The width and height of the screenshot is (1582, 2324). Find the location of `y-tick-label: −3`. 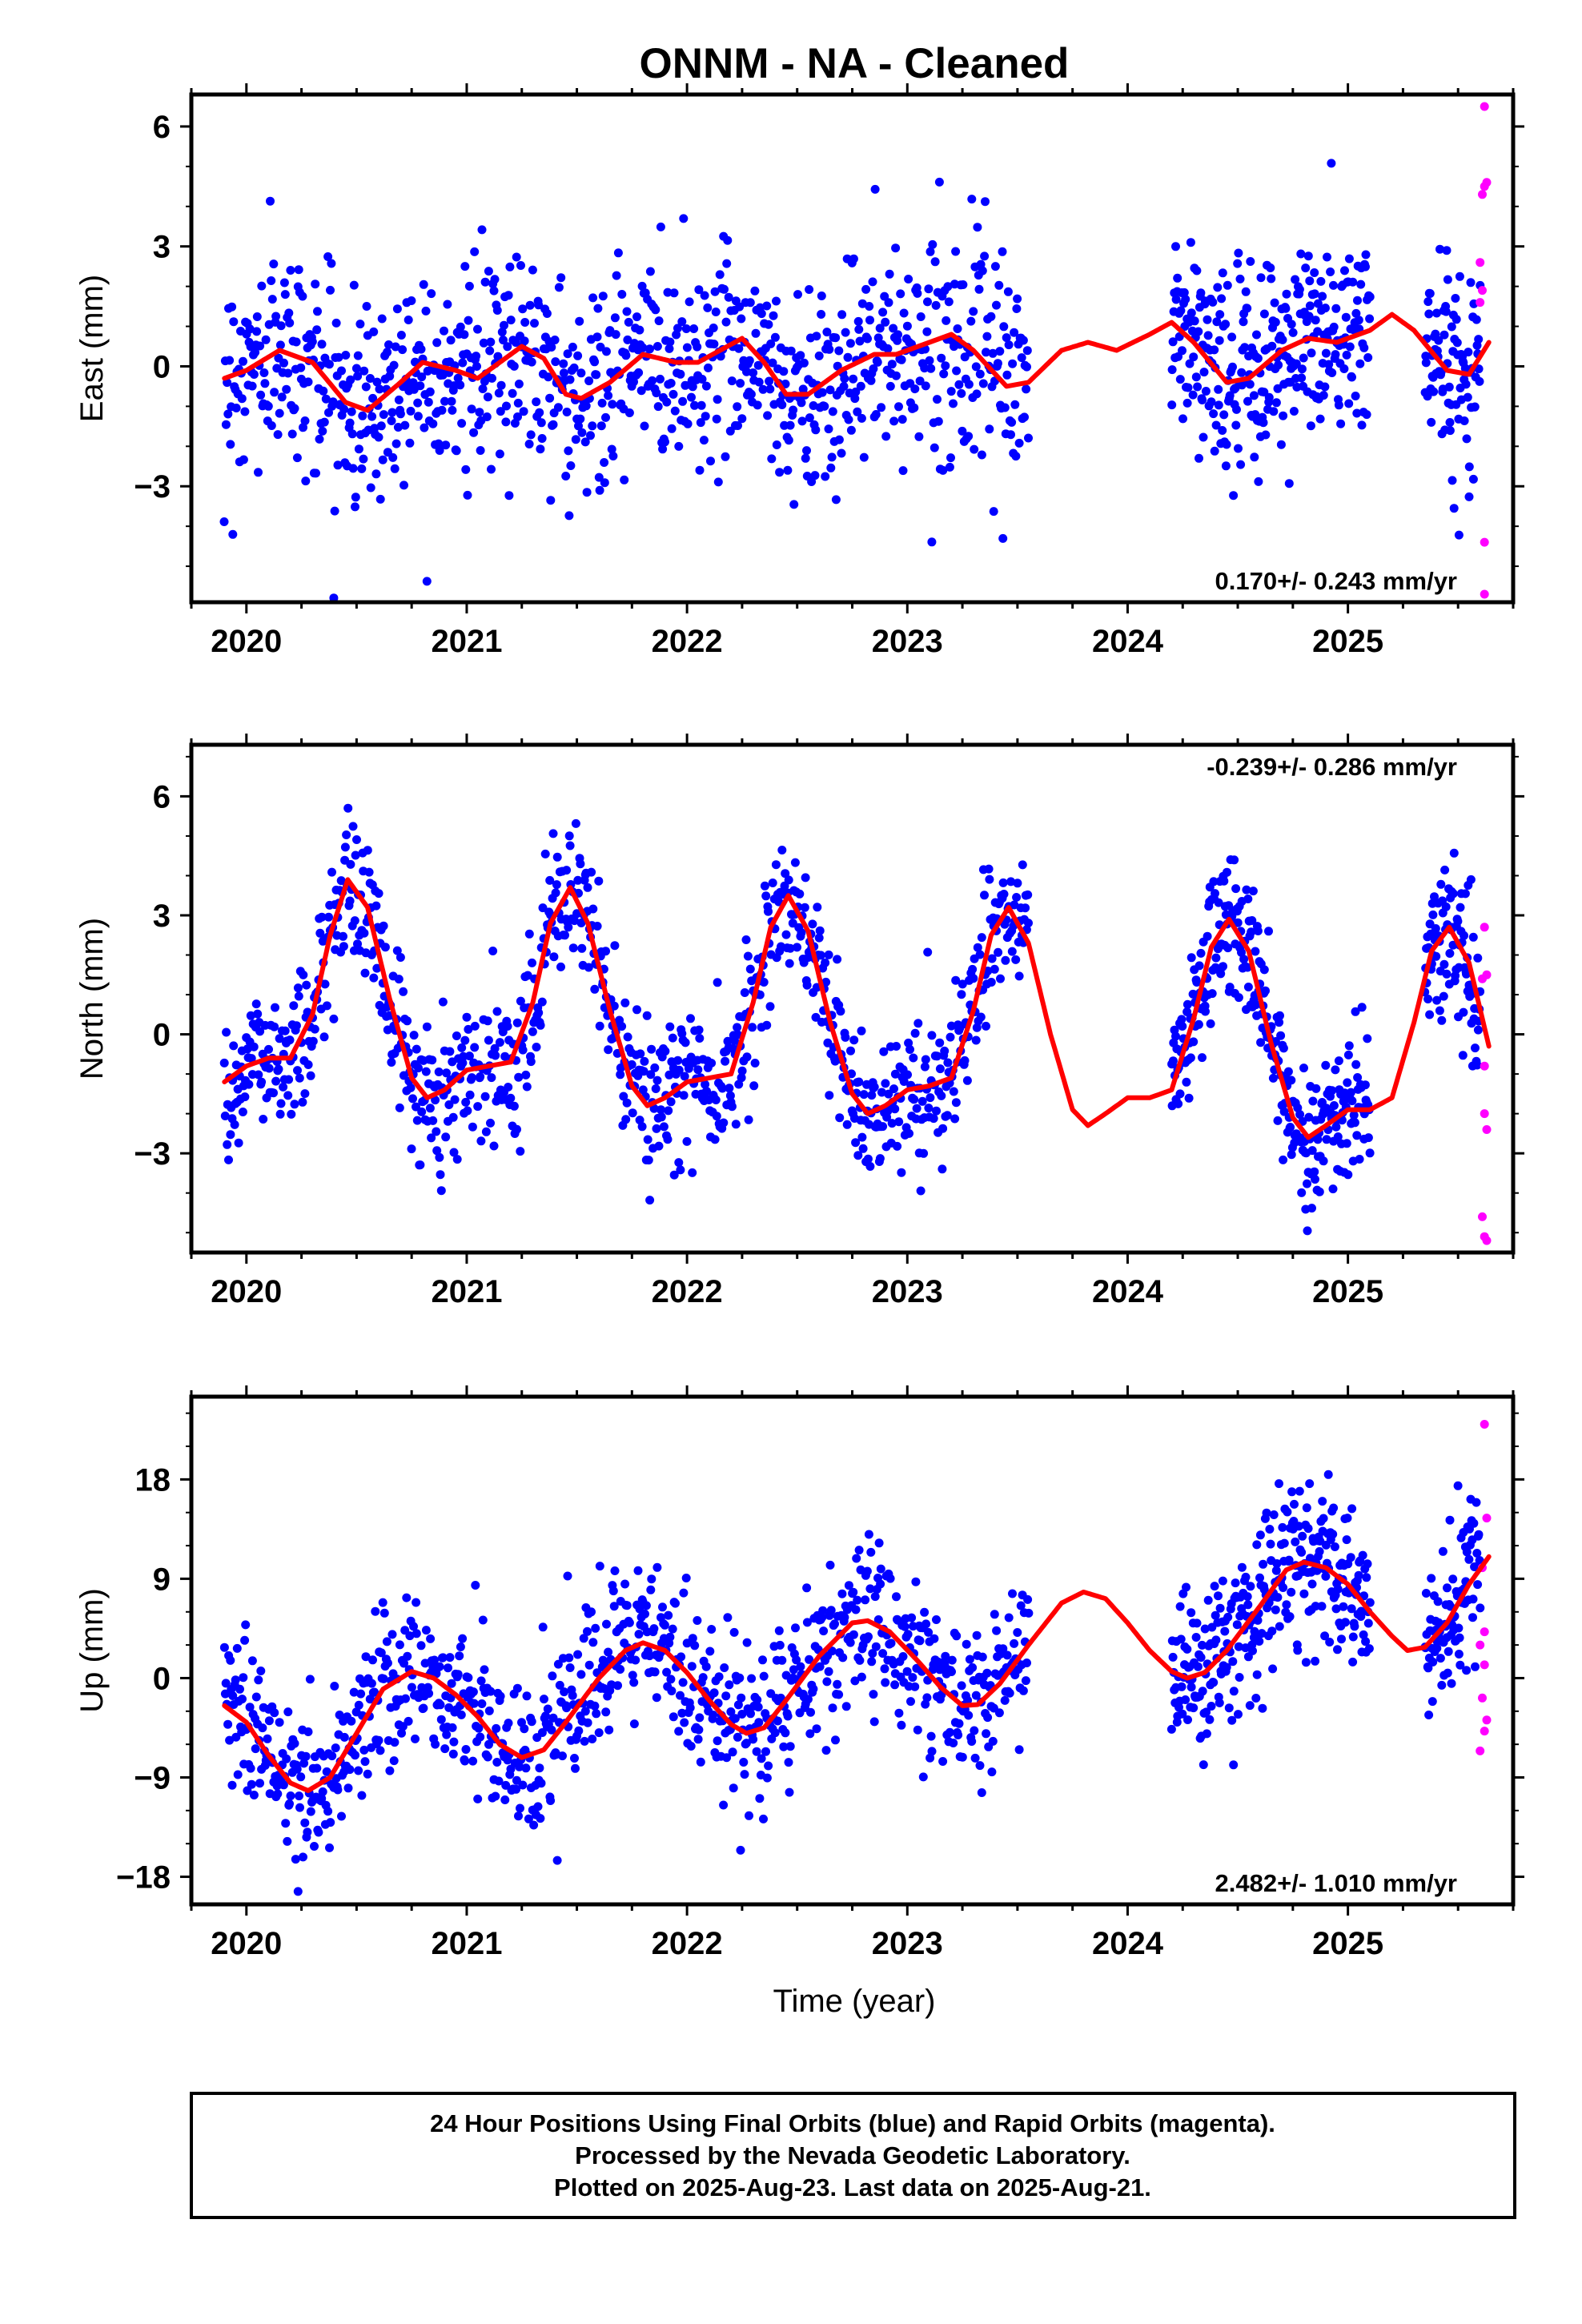

y-tick-label: −3 is located at coordinates (152, 487).